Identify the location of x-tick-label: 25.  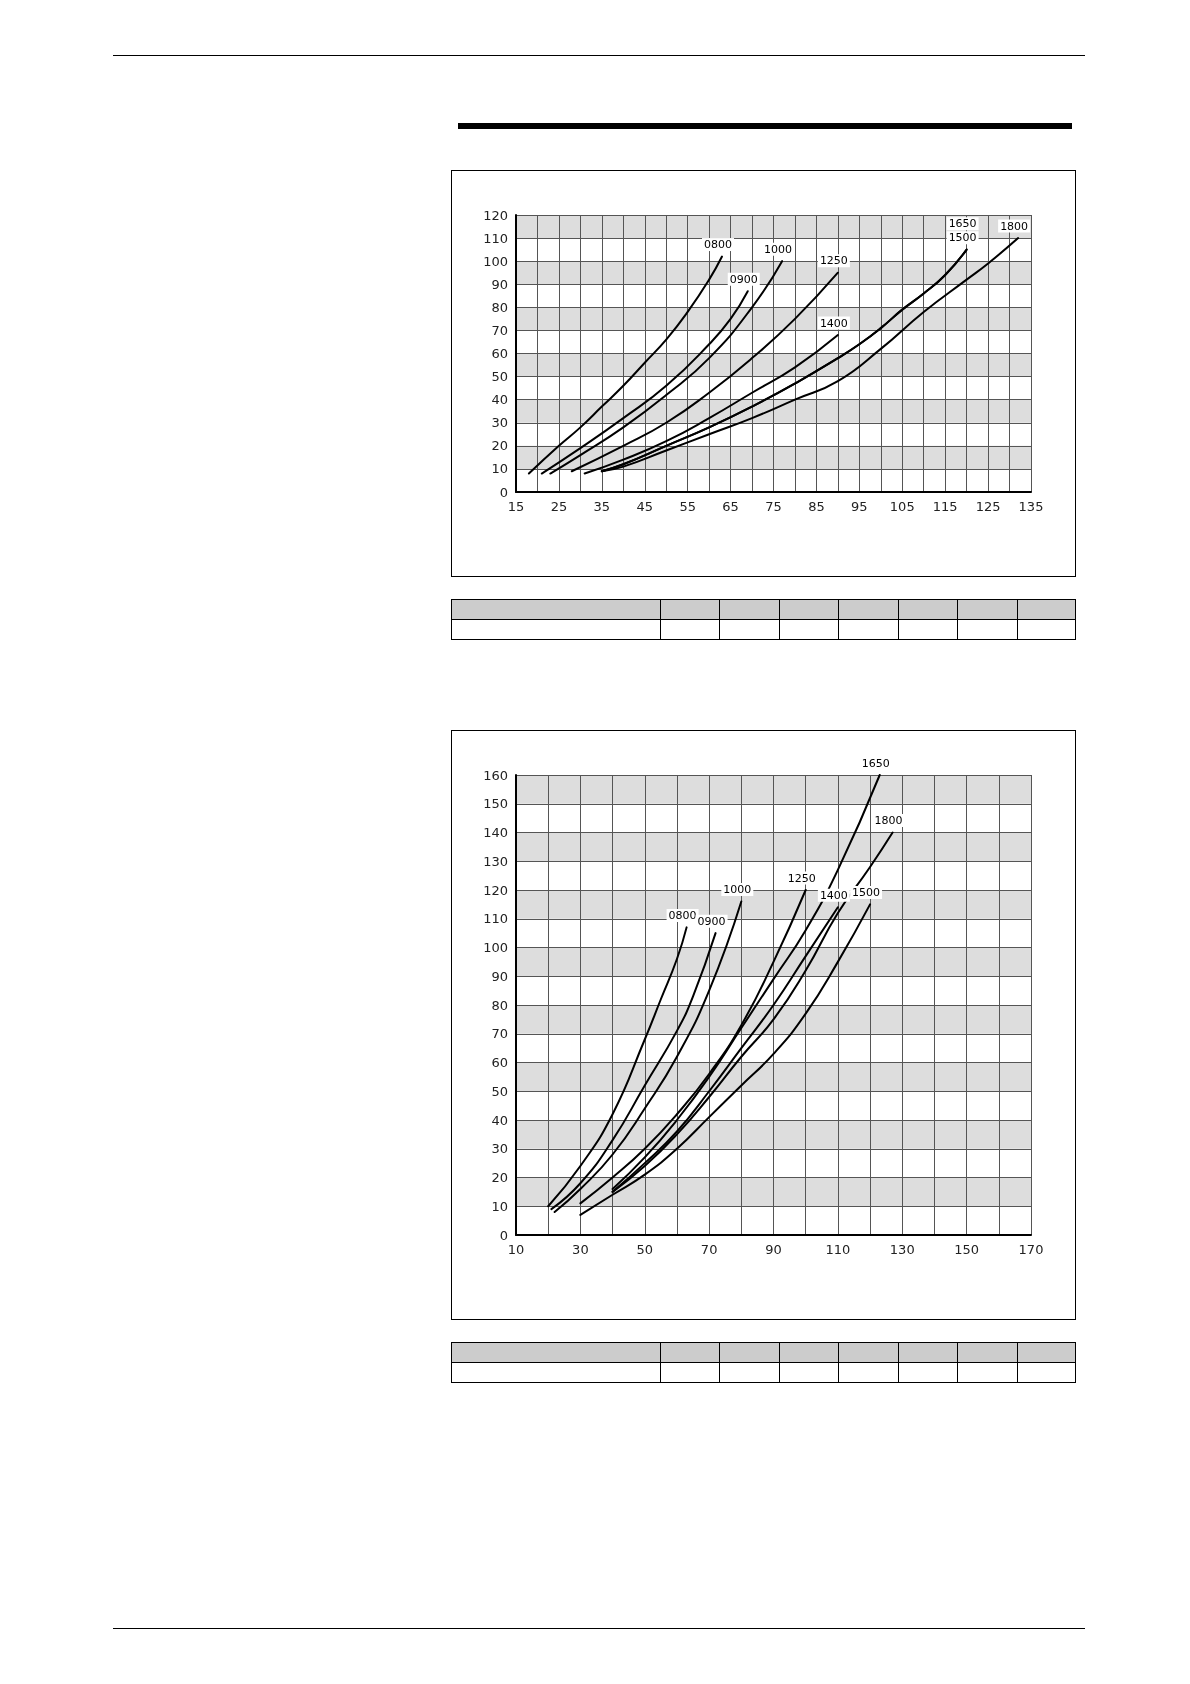
(559, 506).